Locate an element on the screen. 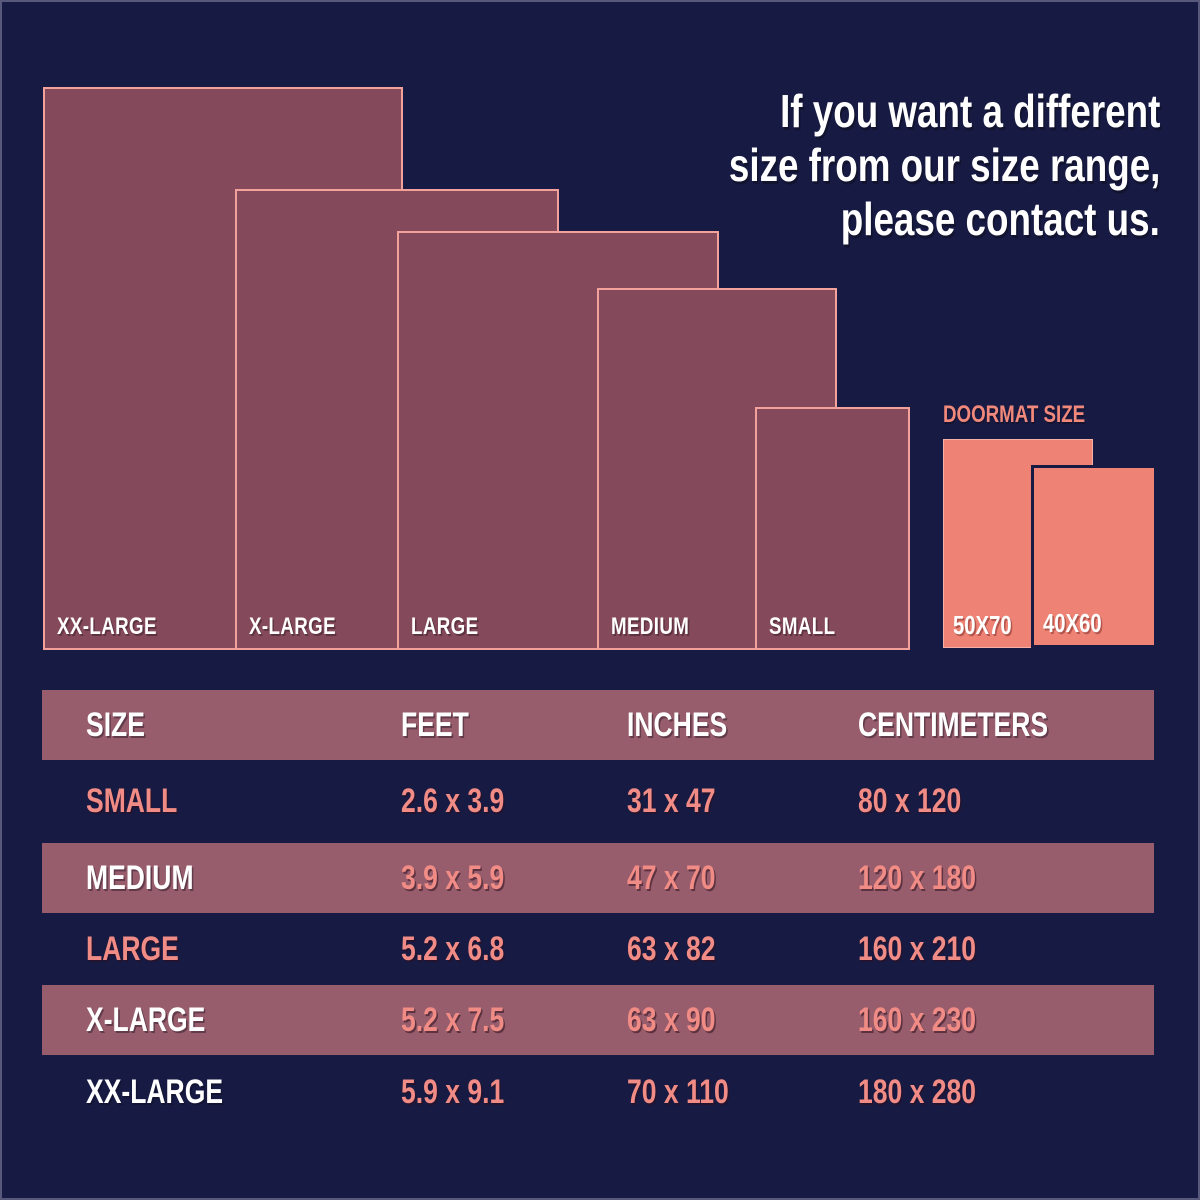 The height and width of the screenshot is (1200, 1200). table-row-medium: MEDIUM 3.9 x 5.9 47 x 70 120 x 180 is located at coordinates (598, 878).